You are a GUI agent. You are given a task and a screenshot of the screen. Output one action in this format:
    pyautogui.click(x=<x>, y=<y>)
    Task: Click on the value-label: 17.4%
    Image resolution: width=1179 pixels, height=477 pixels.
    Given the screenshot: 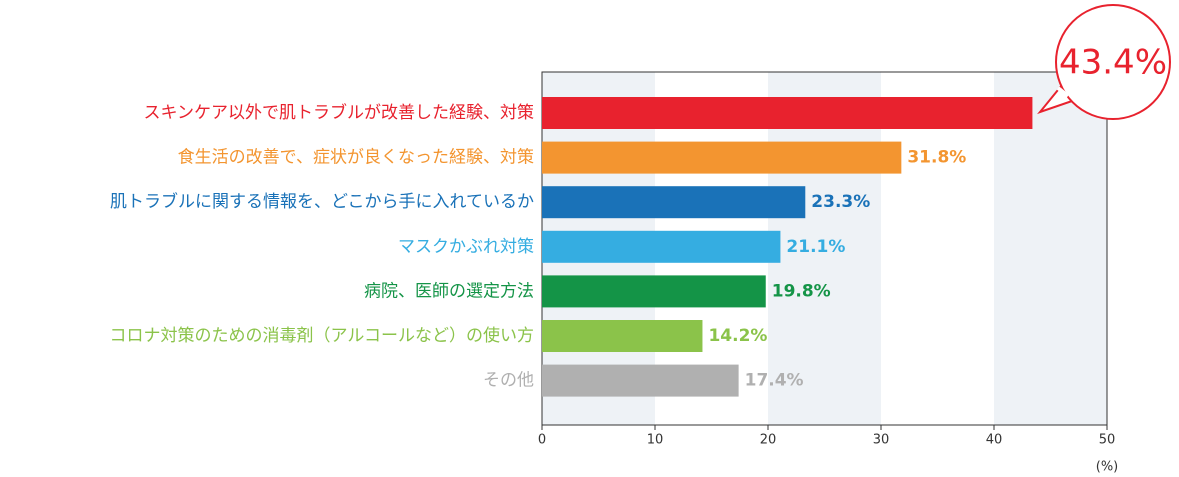 What is the action you would take?
    pyautogui.click(x=774, y=381)
    